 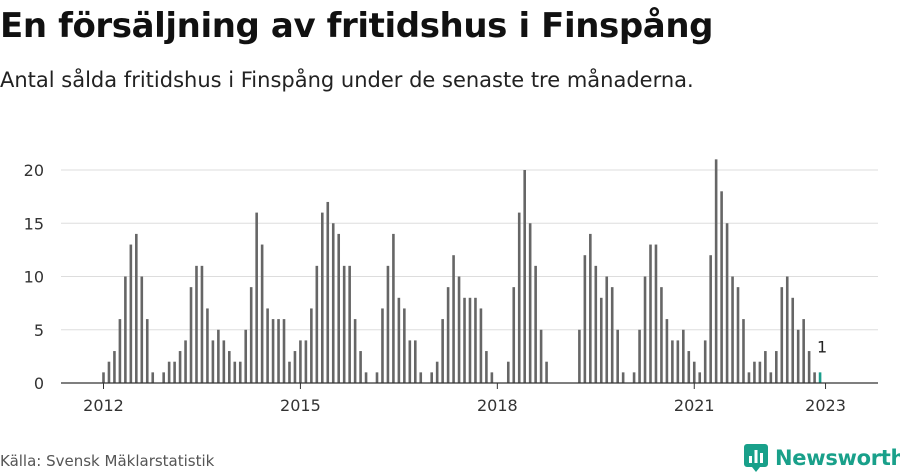 I want to click on brand-logo: Newsworthy, so click(x=822, y=458).